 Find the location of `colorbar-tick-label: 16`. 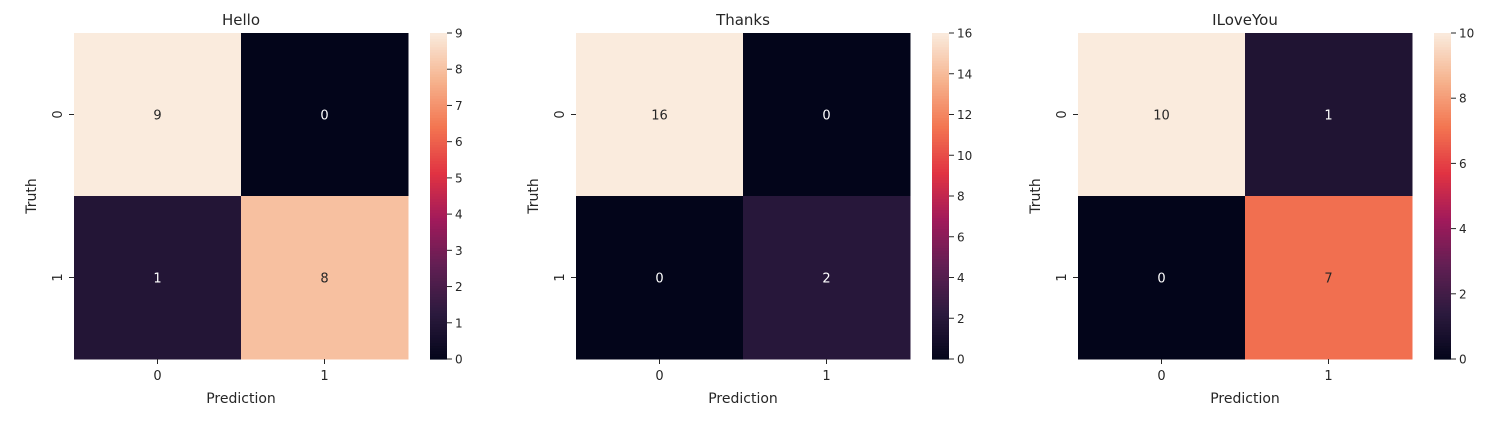

colorbar-tick-label: 16 is located at coordinates (964, 34).